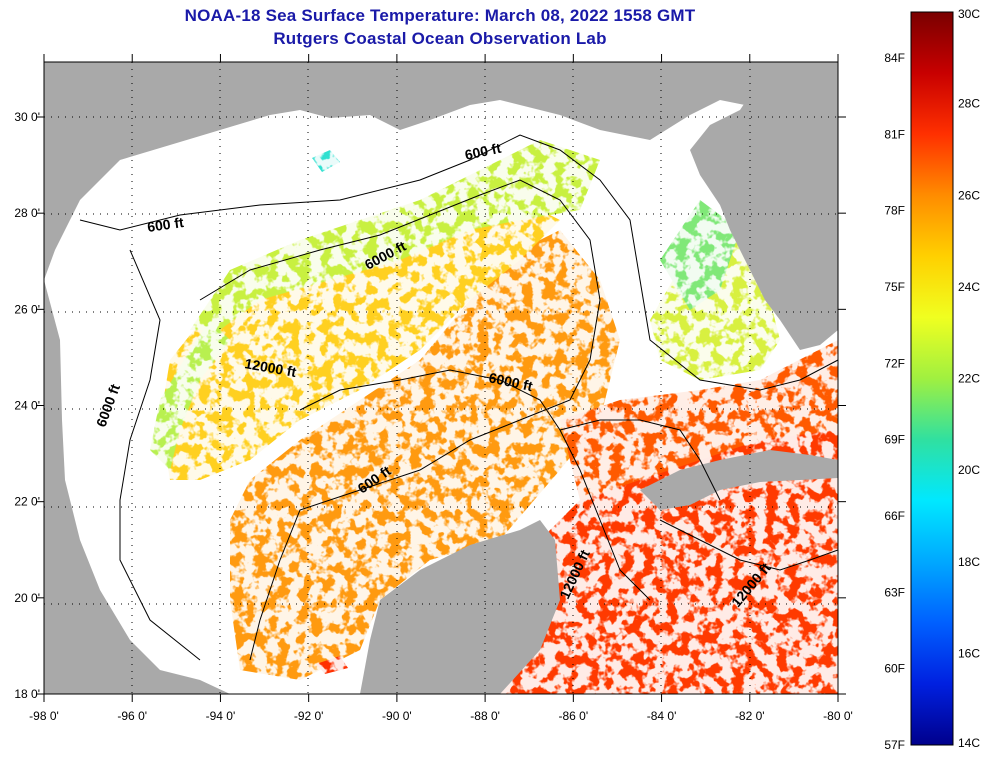 This screenshot has width=992, height=761. What do you see at coordinates (894, 287) in the screenshot?
I see `colorbar-fahrenheit-label: 75F` at bounding box center [894, 287].